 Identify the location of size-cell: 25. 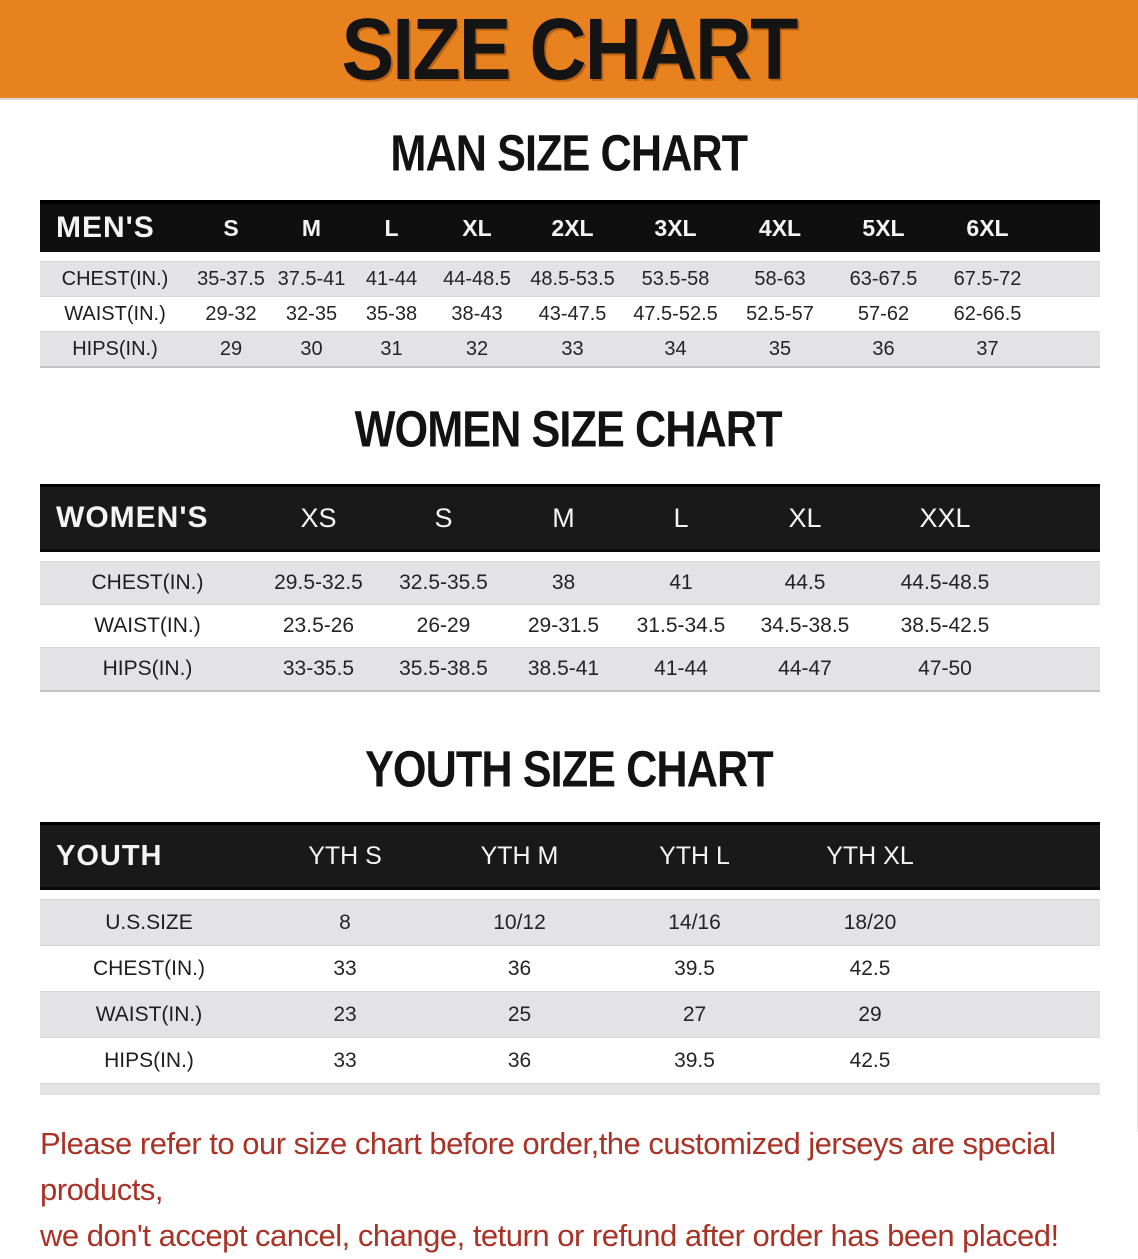
(519, 1014).